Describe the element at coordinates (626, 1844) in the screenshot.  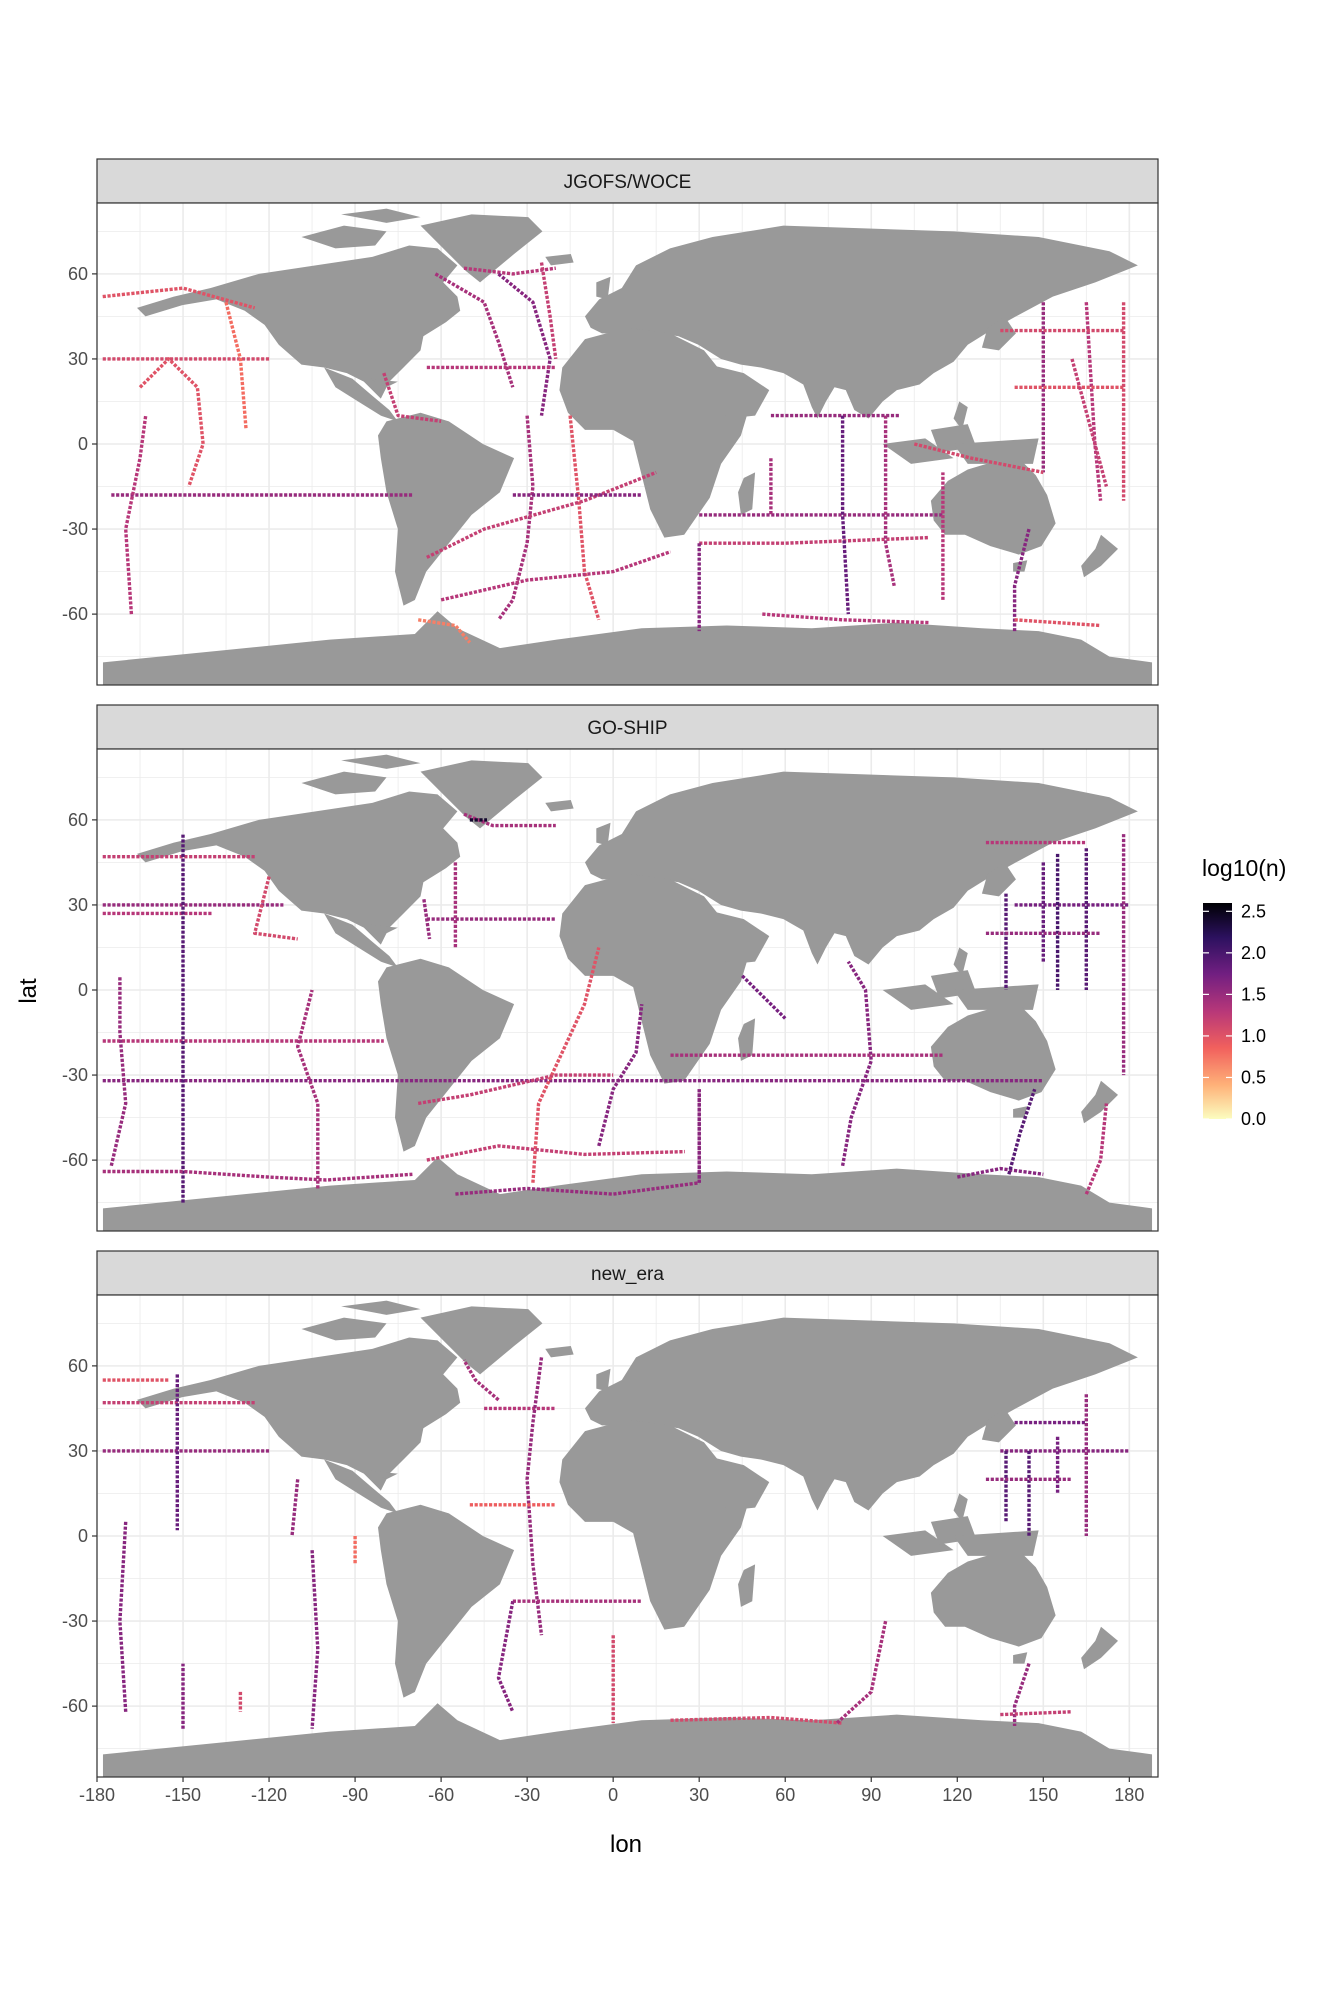
I see `x-axis-title: lon` at that location.